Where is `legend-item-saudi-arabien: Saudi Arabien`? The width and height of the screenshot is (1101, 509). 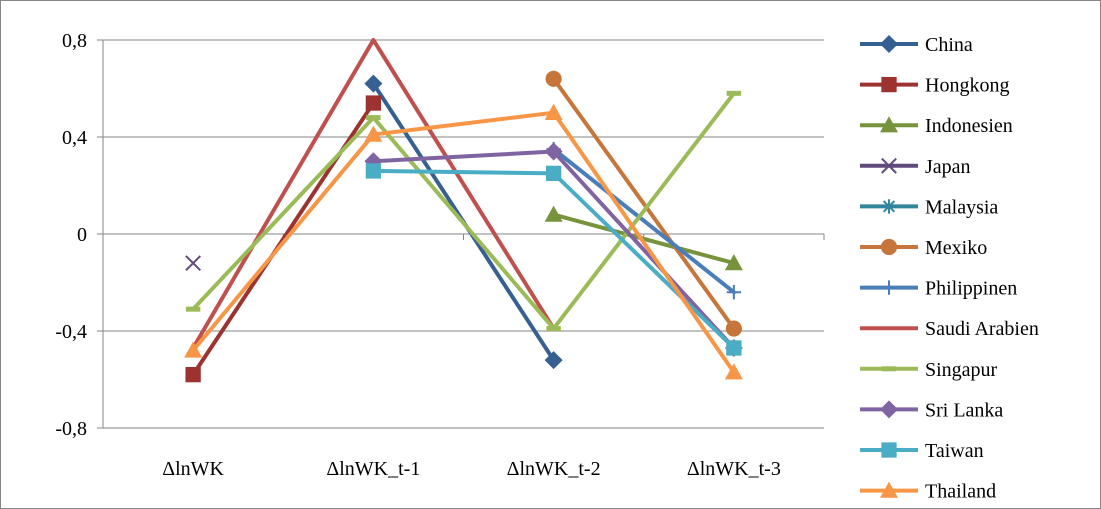
legend-item-saudi-arabien: Saudi Arabien is located at coordinates (949, 329).